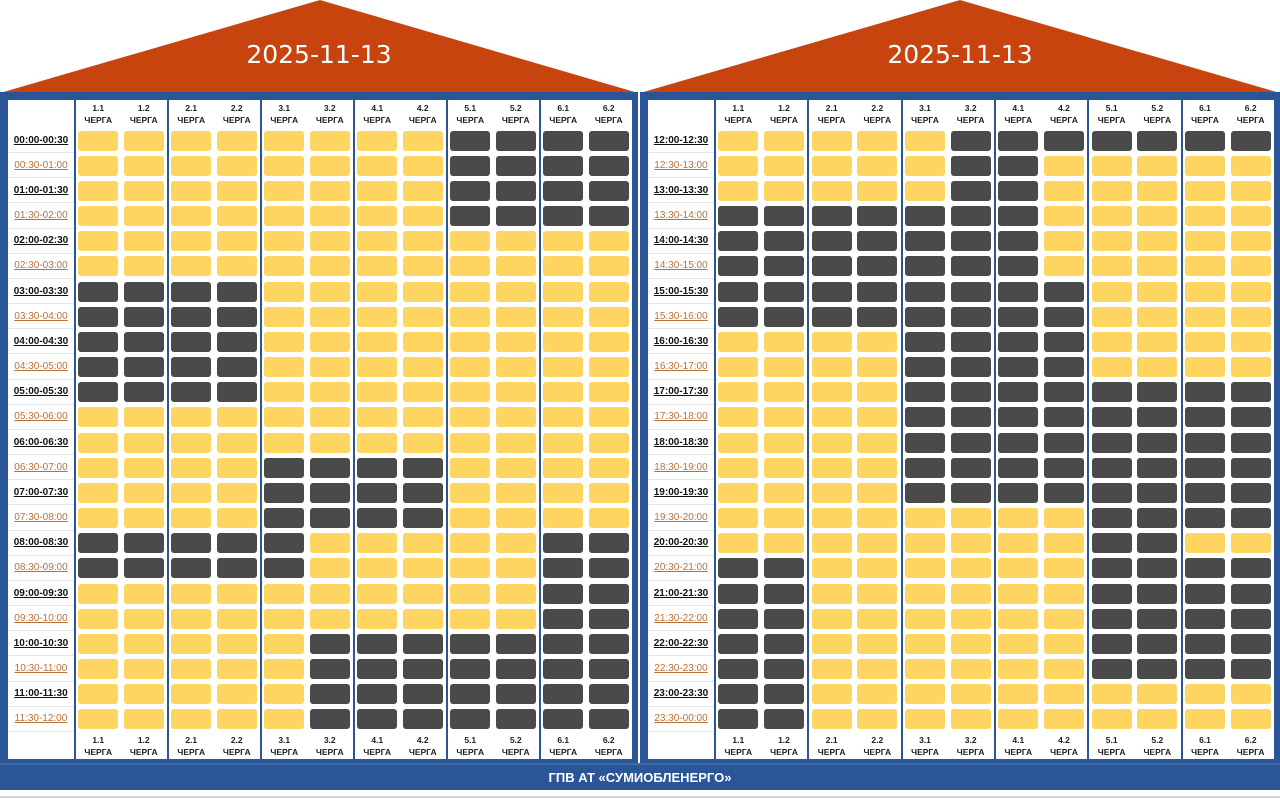 The height and width of the screenshot is (799, 1280). Describe the element at coordinates (41, 719) in the screenshot. I see `time-slot-link: 11:30-12:00` at that location.